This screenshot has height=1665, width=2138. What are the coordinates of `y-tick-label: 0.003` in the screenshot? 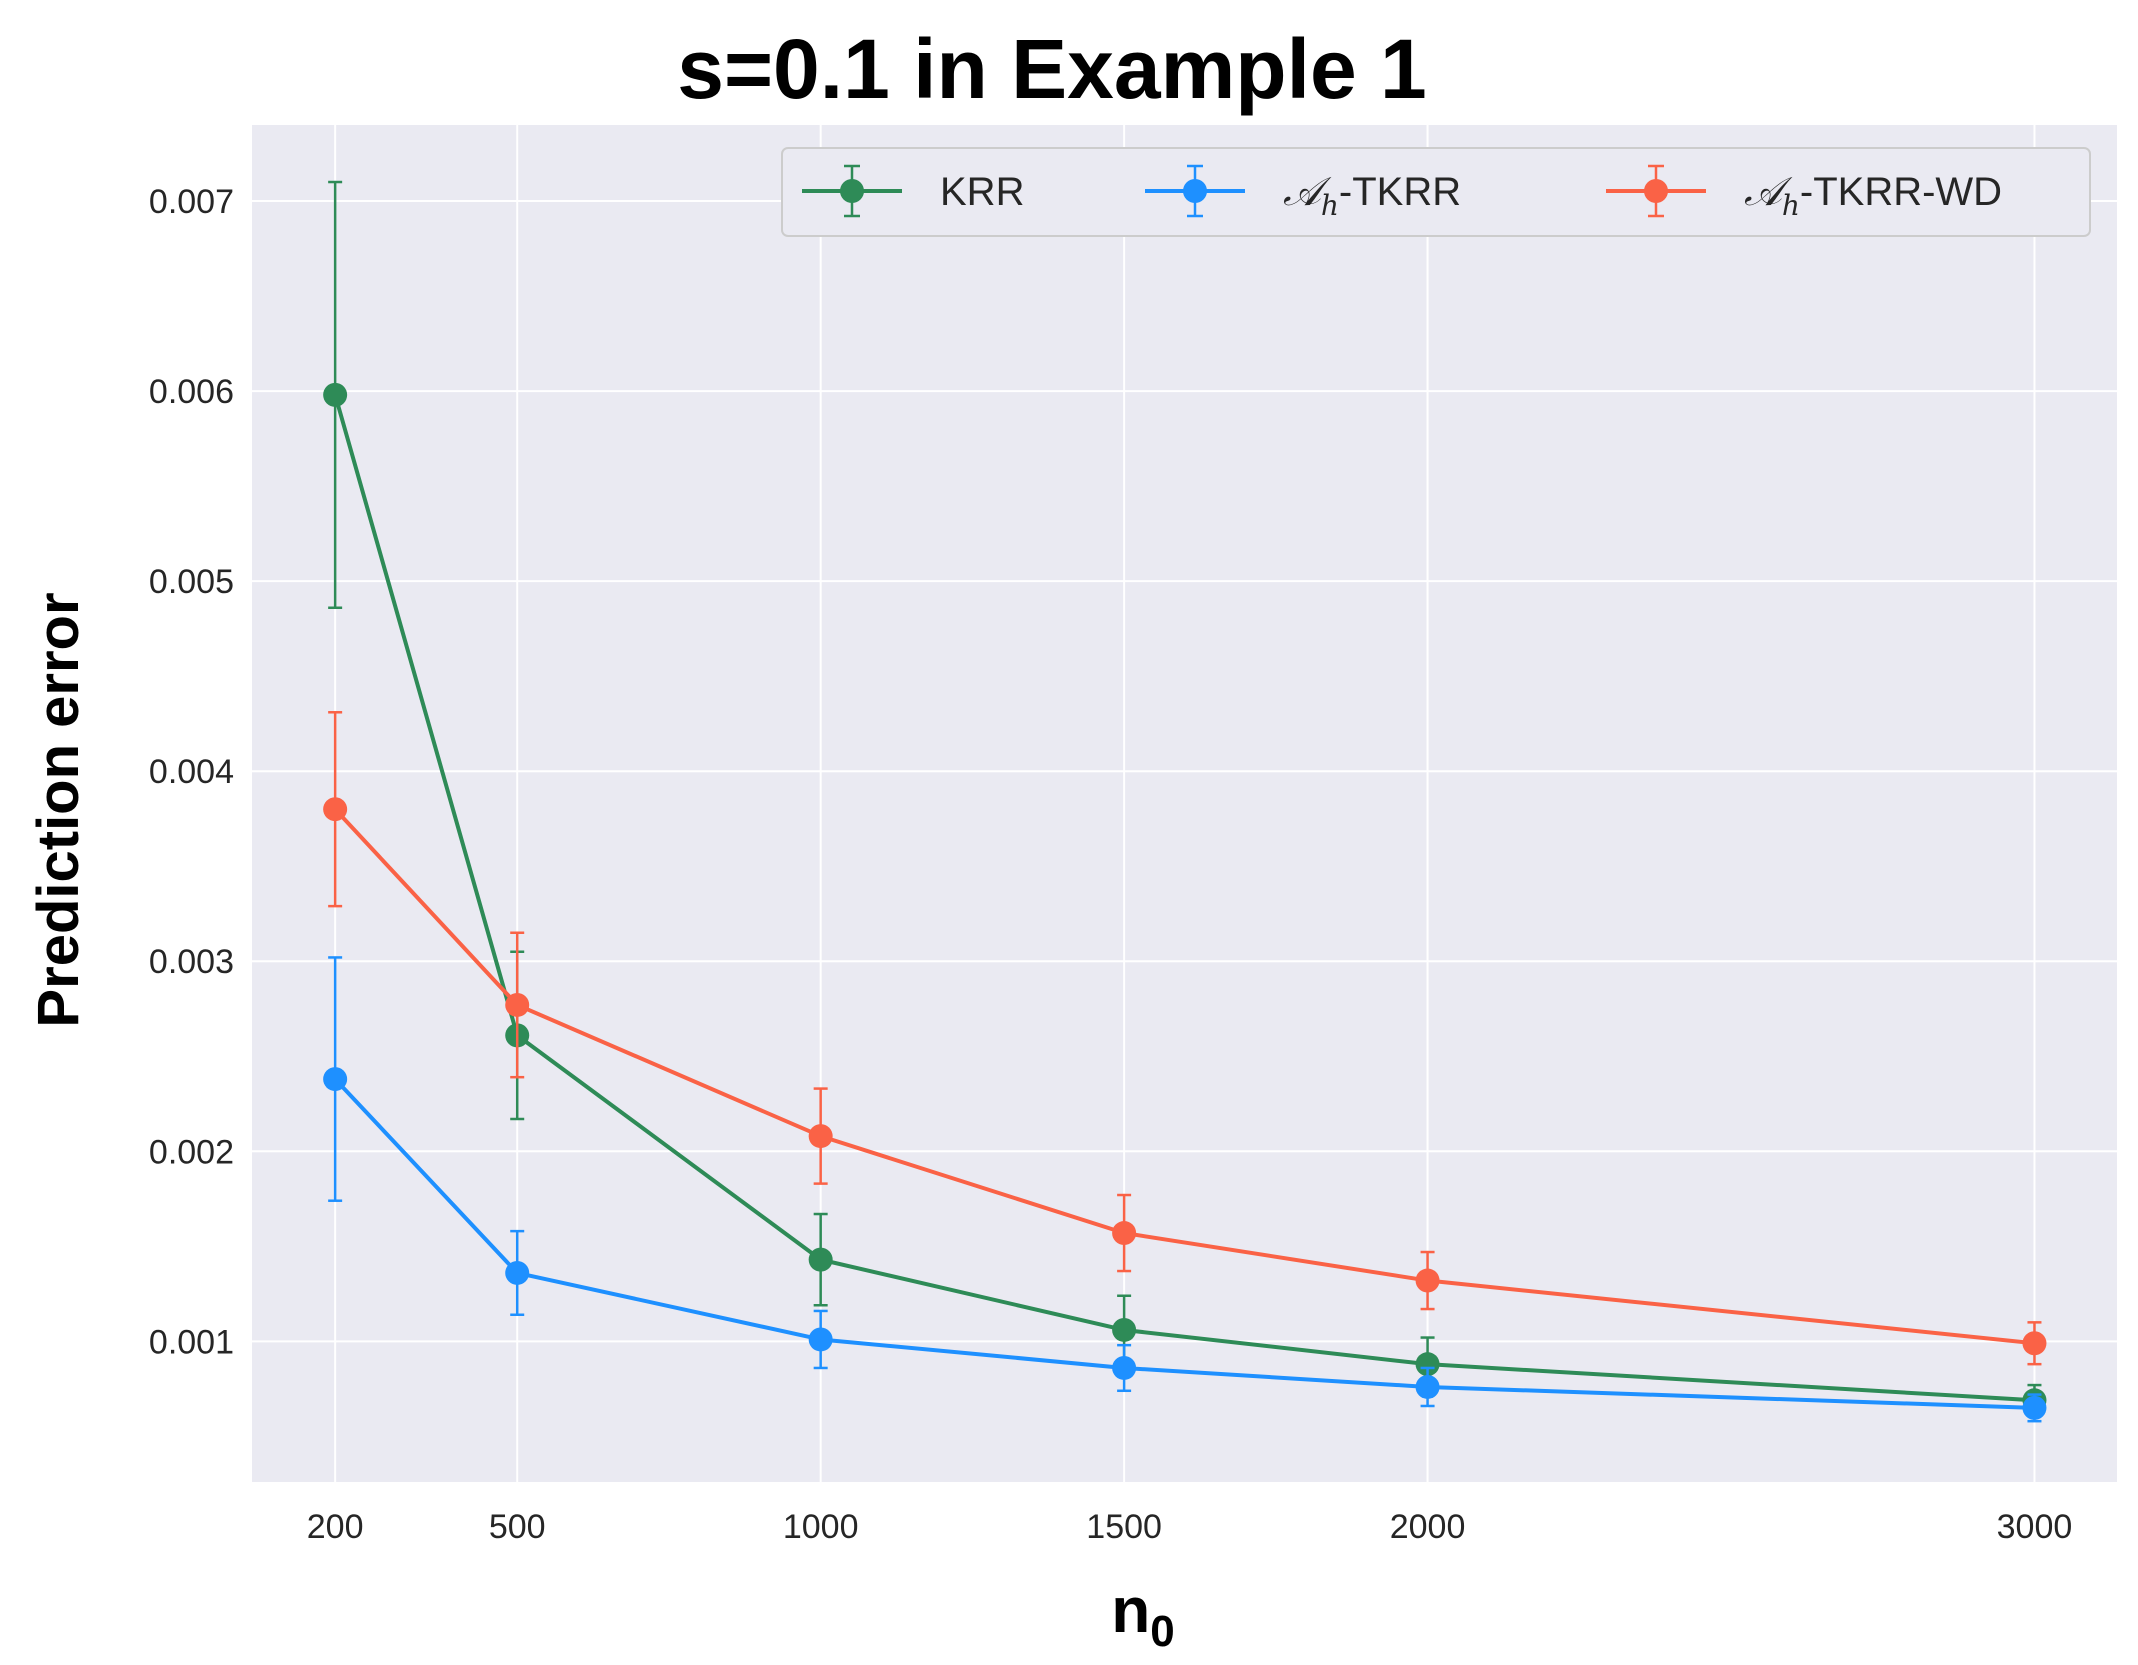 It's located at (191, 962).